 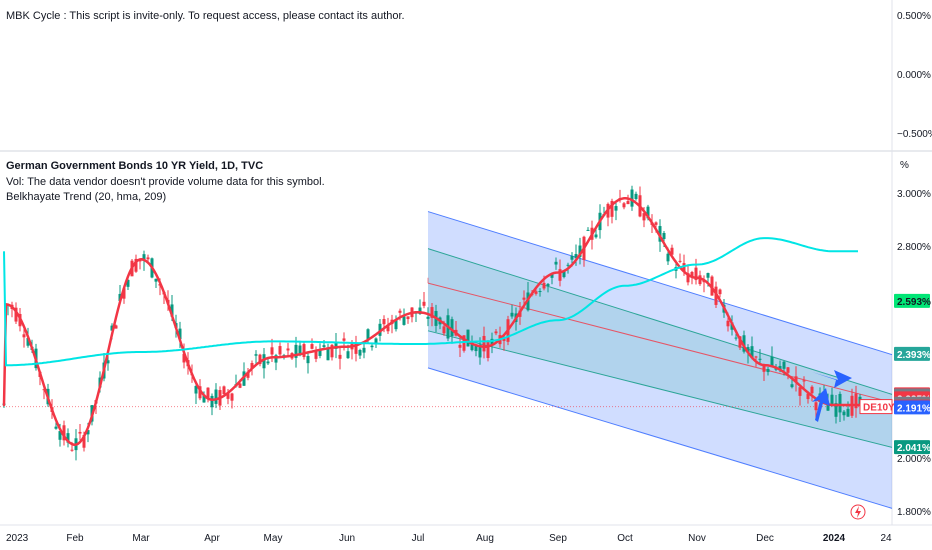 I want to click on time-axis-label: Mar, so click(x=141, y=538).